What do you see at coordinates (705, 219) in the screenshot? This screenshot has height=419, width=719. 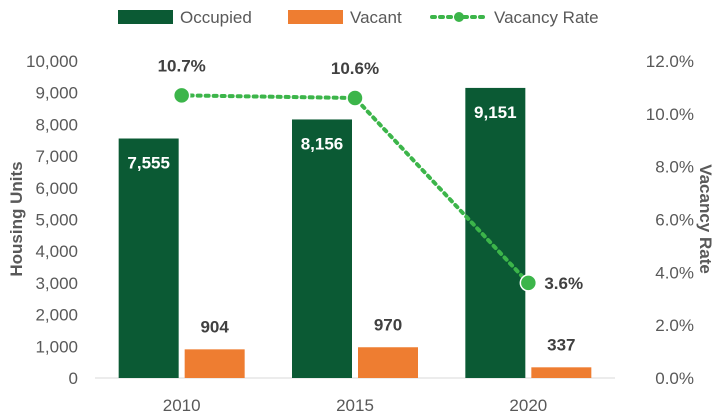 I see `y2-axis-title: Vacancy Rate` at bounding box center [705, 219].